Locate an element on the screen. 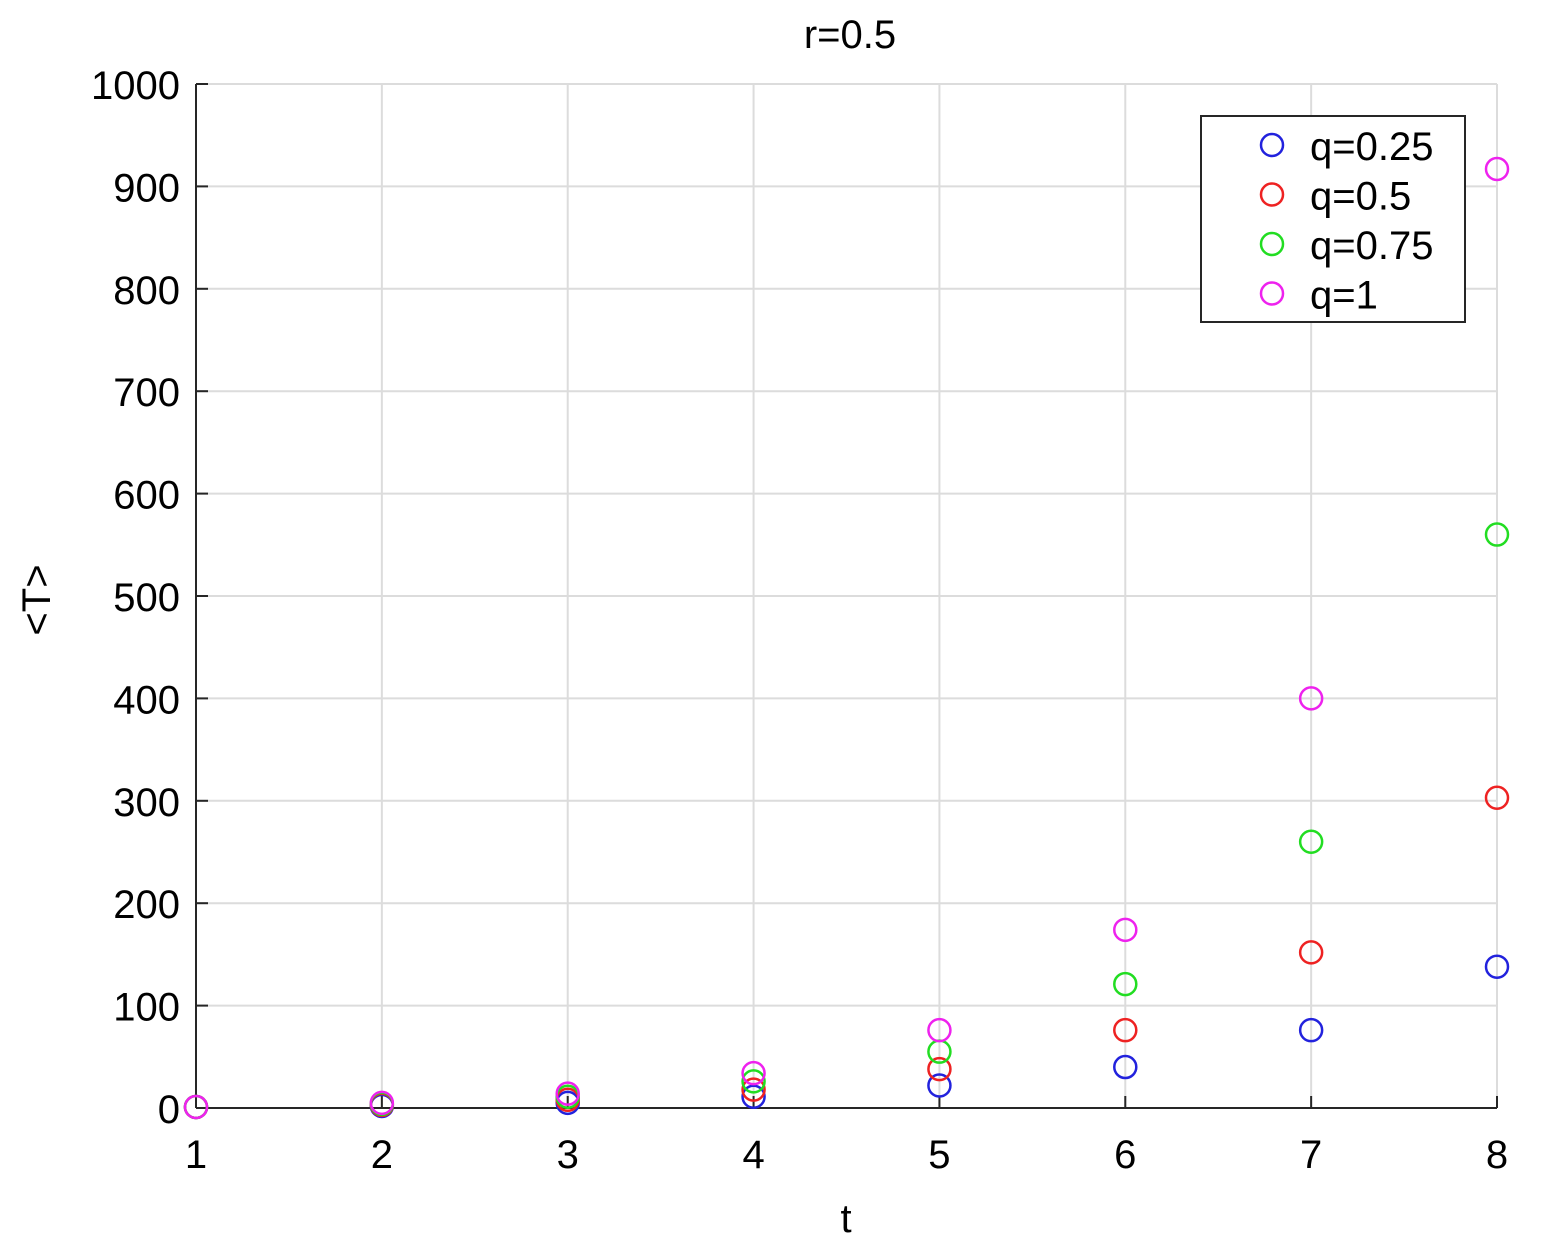  y-tick-label: 1000 is located at coordinates (135, 86).